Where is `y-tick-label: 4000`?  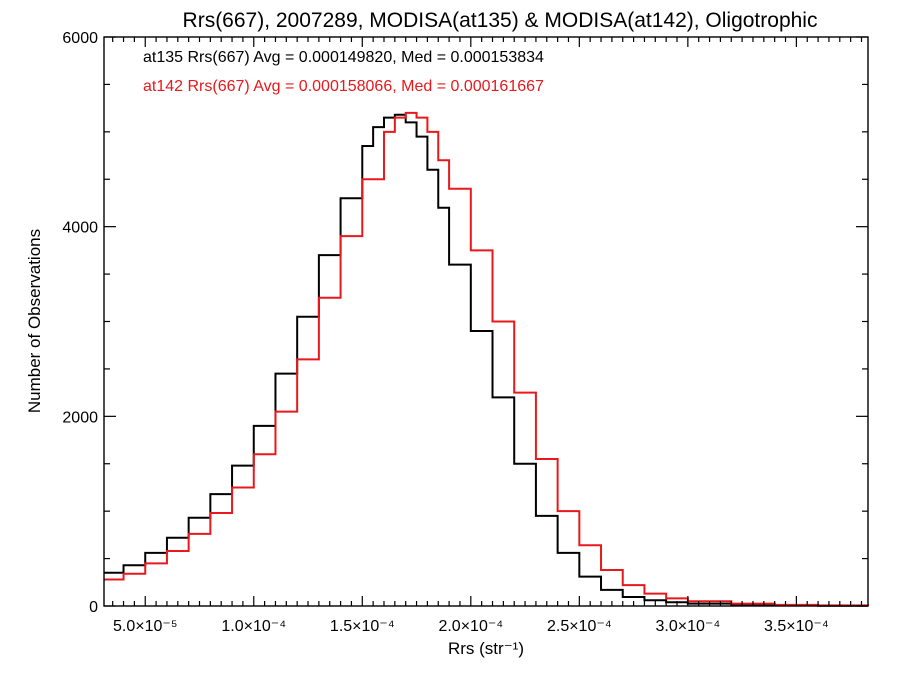 y-tick-label: 4000 is located at coordinates (80, 228).